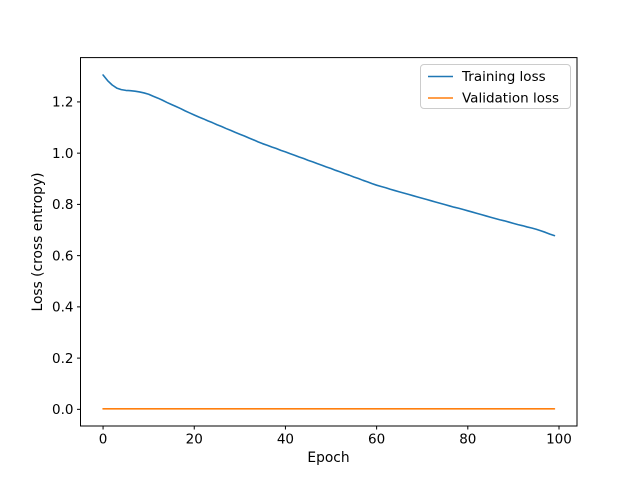 The height and width of the screenshot is (480, 640). I want to click on x-tick-label: 40, so click(285, 440).